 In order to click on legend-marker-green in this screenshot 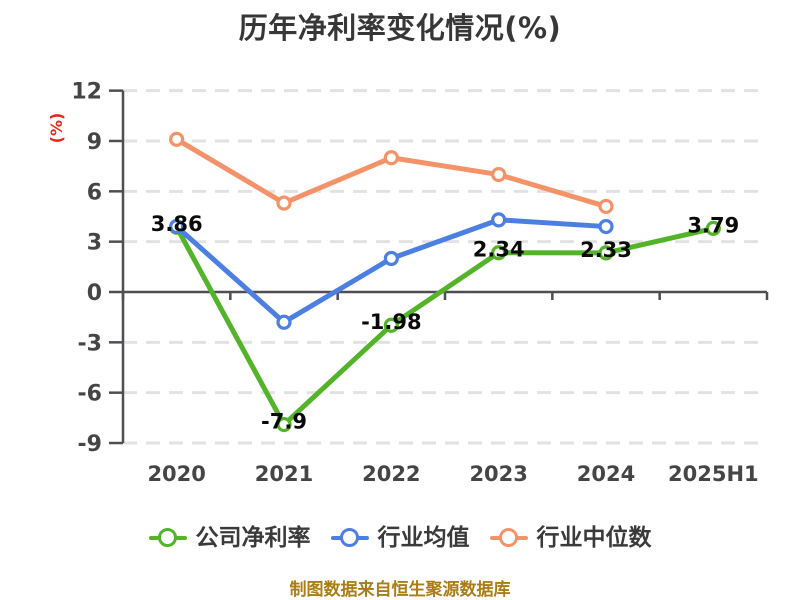, I will do `click(167, 538)`.